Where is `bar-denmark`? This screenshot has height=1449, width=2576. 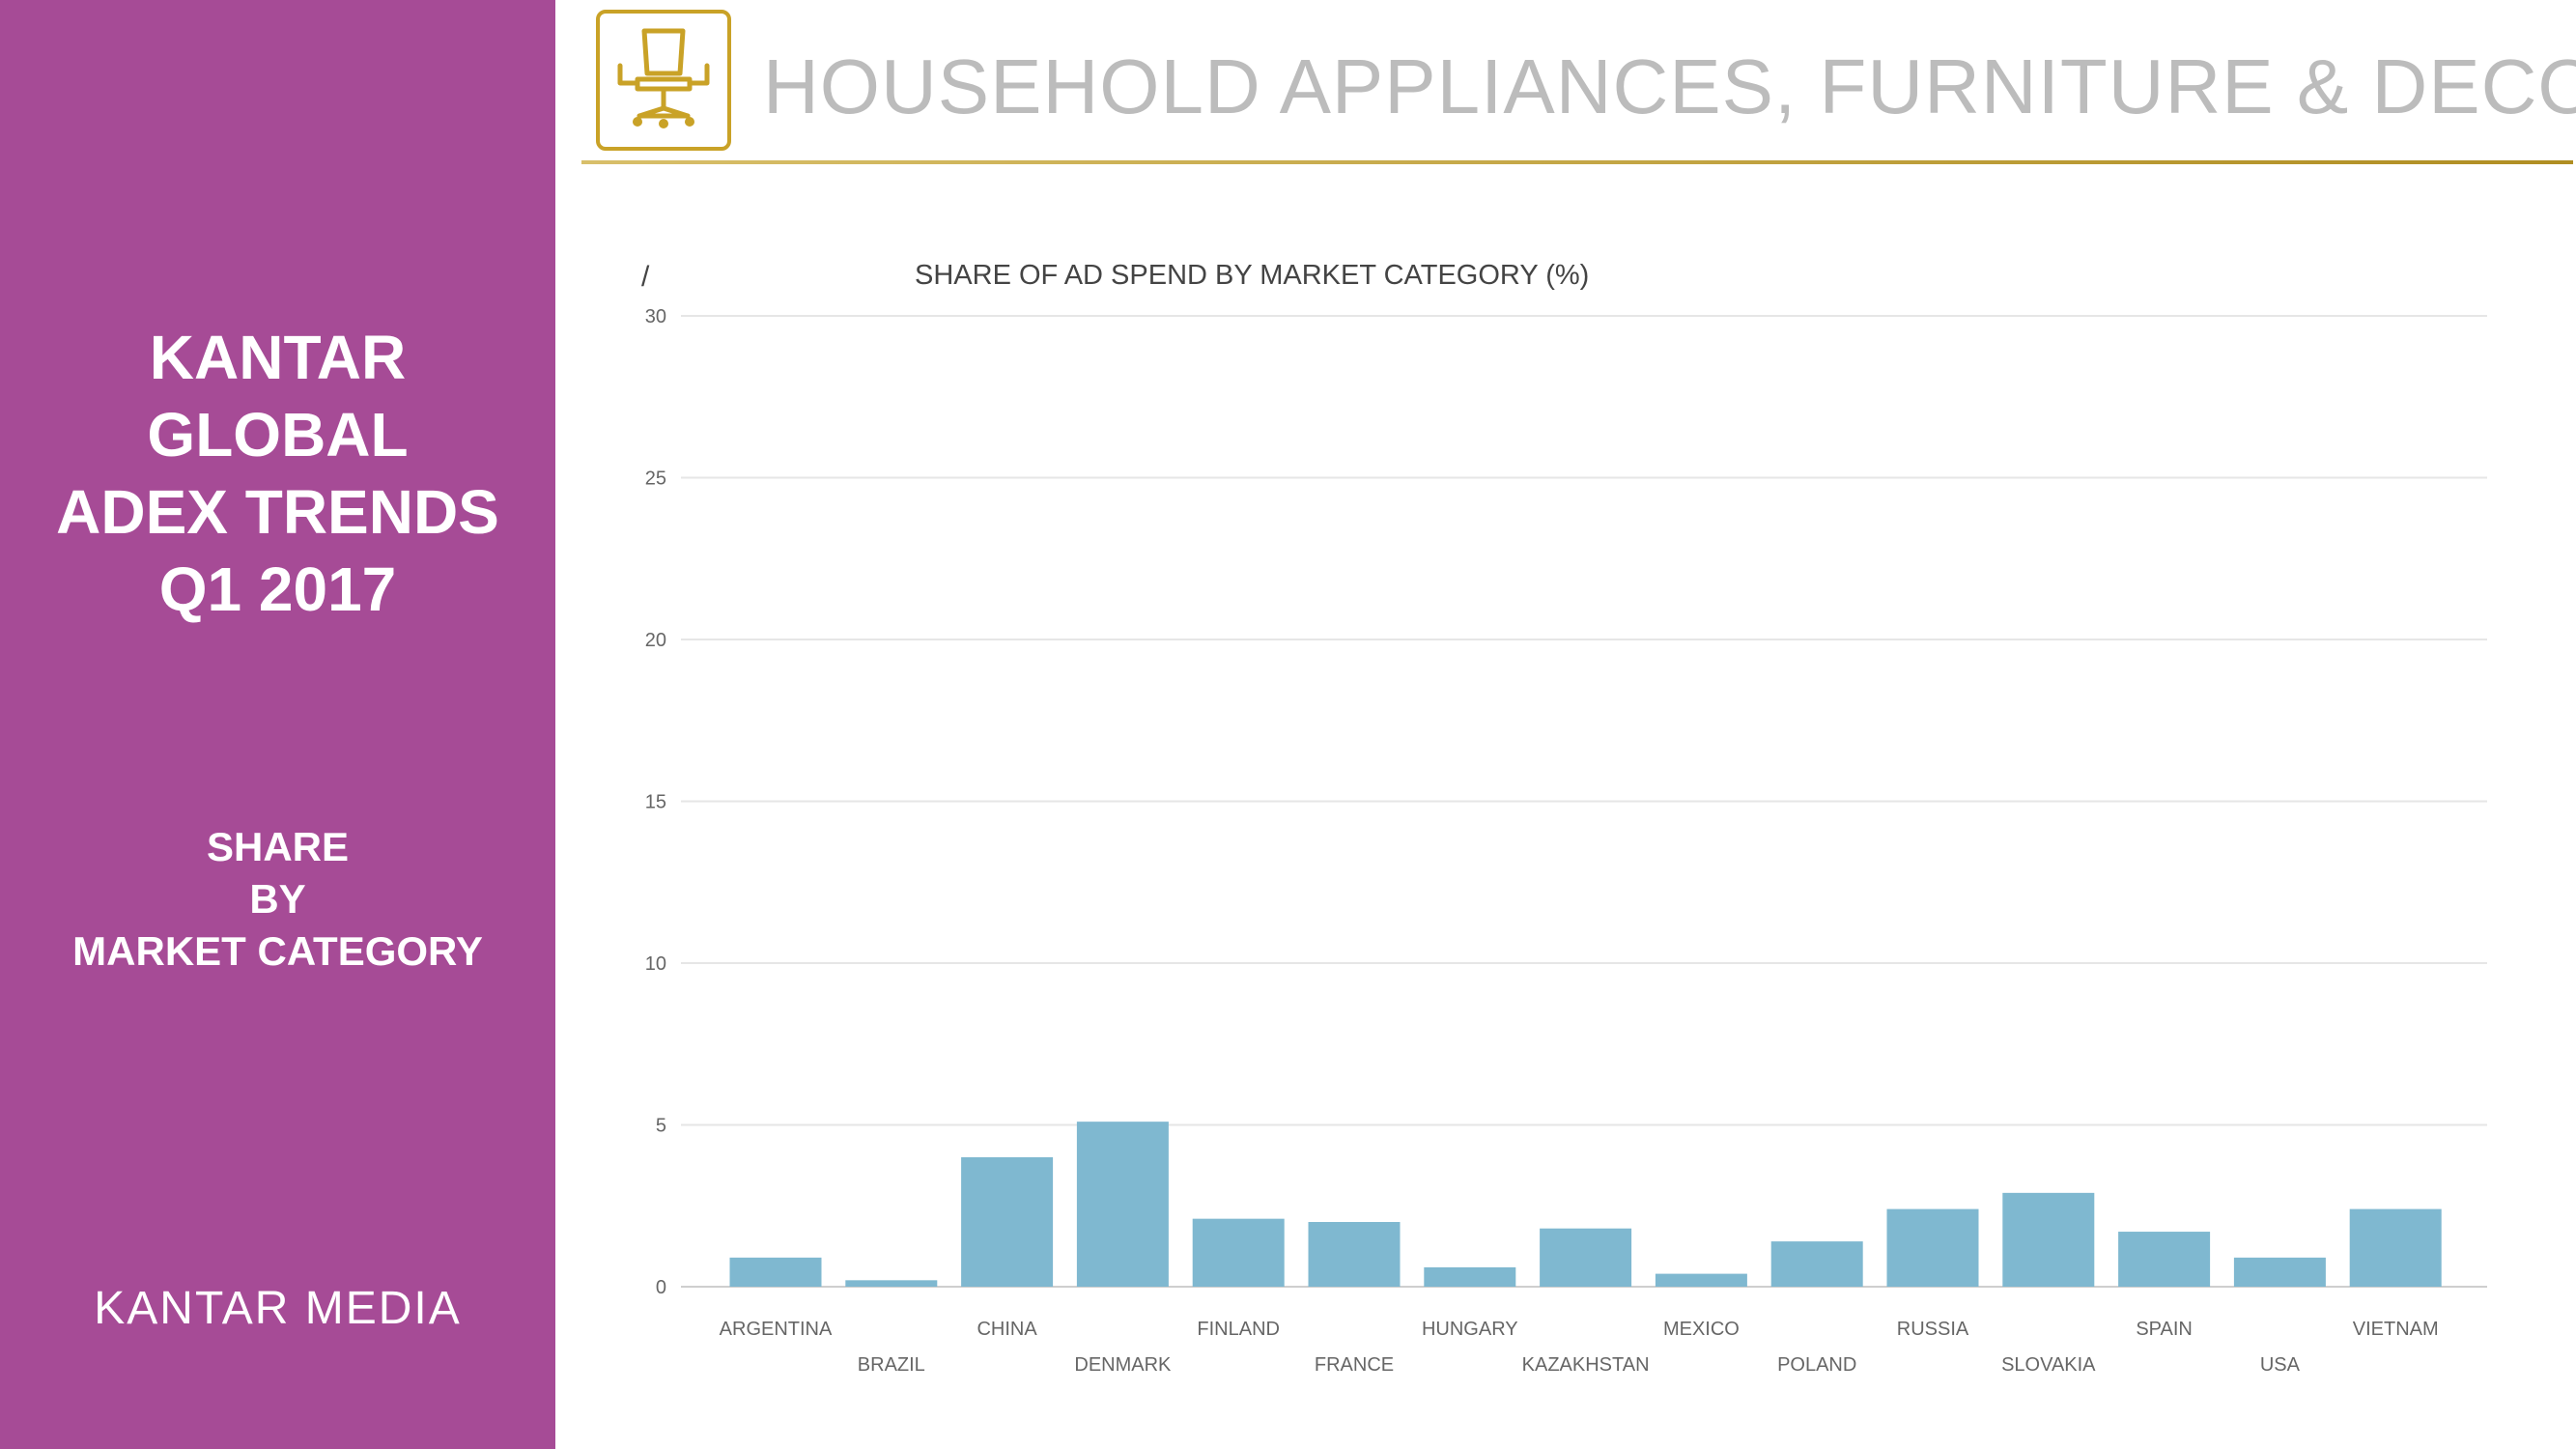
bar-denmark is located at coordinates (1122, 1204).